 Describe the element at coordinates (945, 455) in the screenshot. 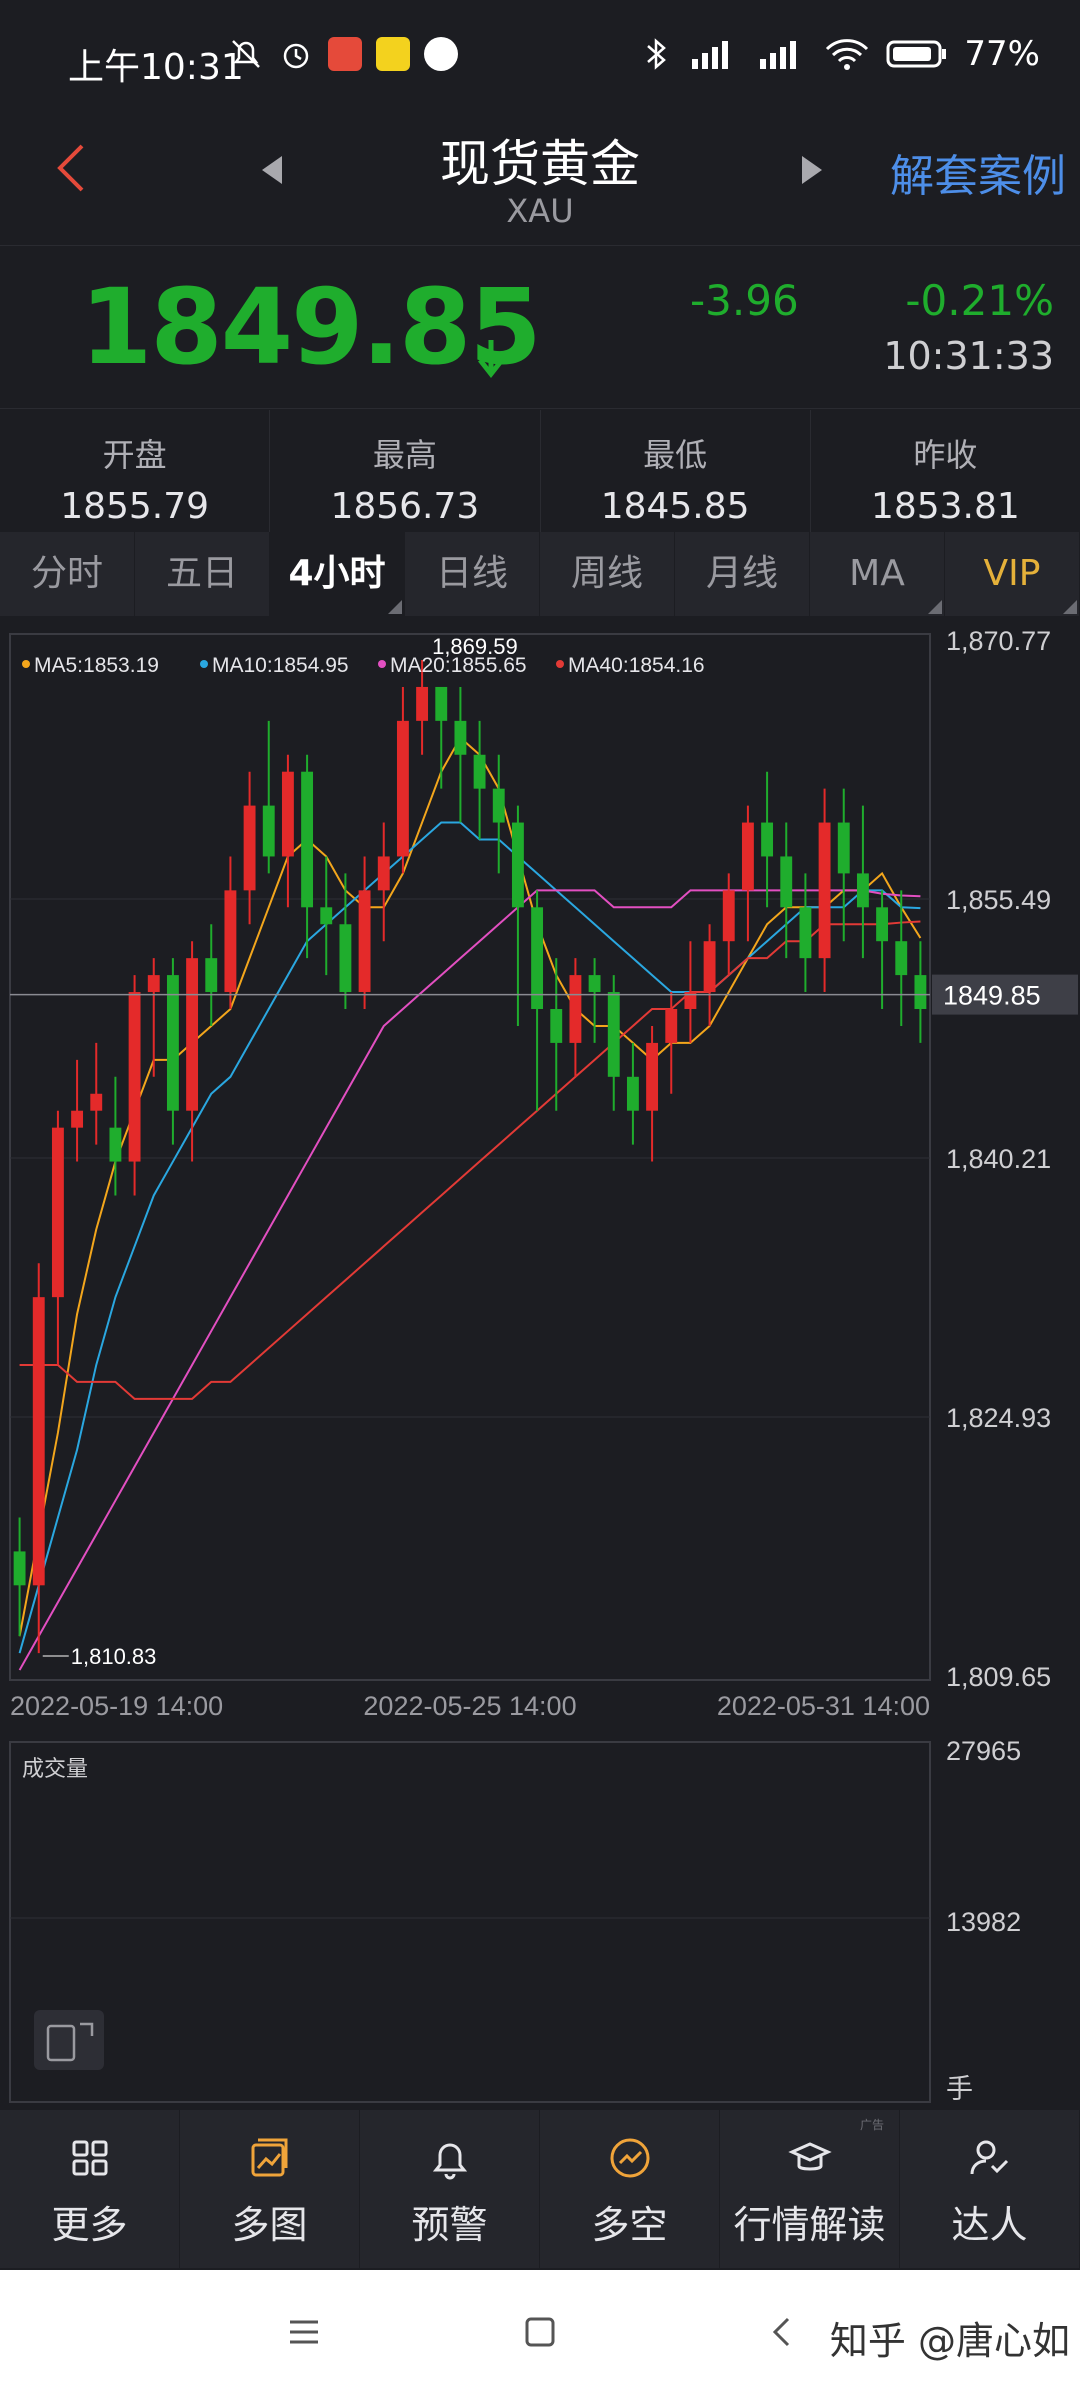

I see `stat-label: 昨收` at that location.